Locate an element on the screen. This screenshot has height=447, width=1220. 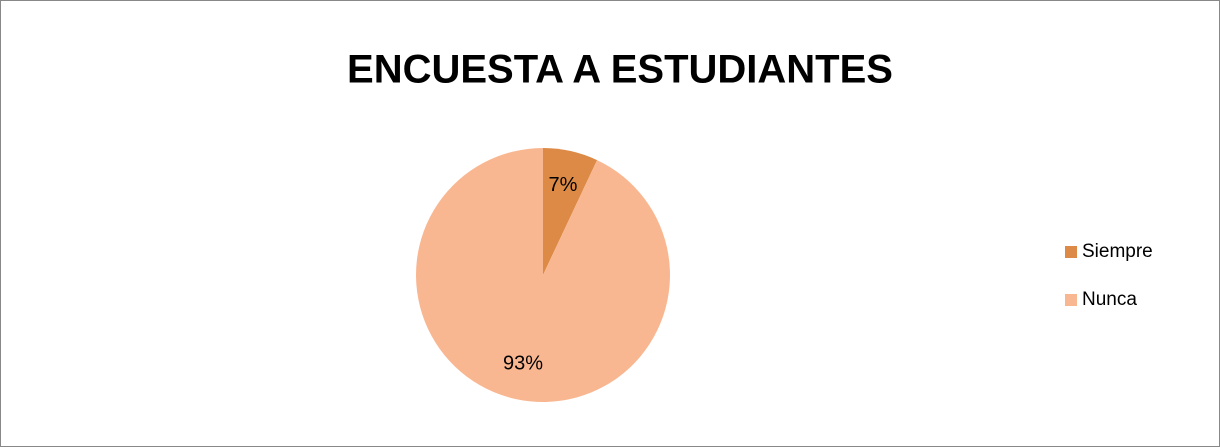
data-label: 7% is located at coordinates (562, 185).